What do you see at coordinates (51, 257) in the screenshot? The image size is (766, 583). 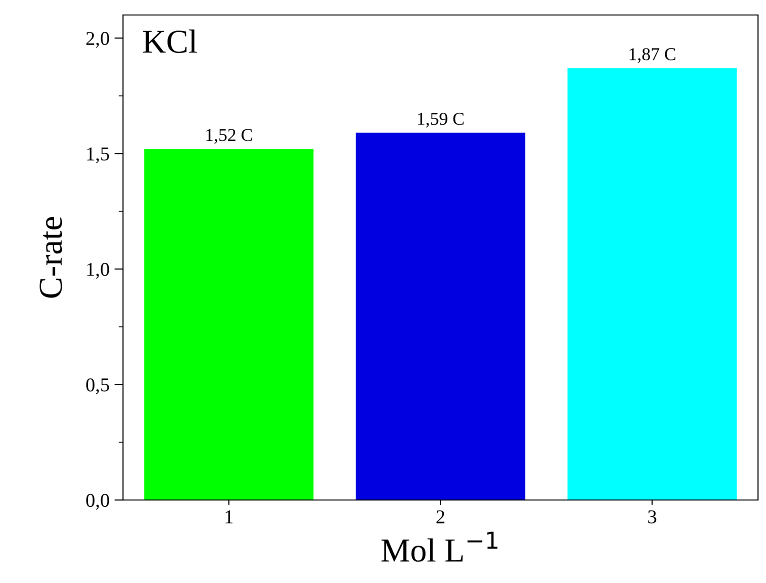 I see `y-axis-title: C-rate` at bounding box center [51, 257].